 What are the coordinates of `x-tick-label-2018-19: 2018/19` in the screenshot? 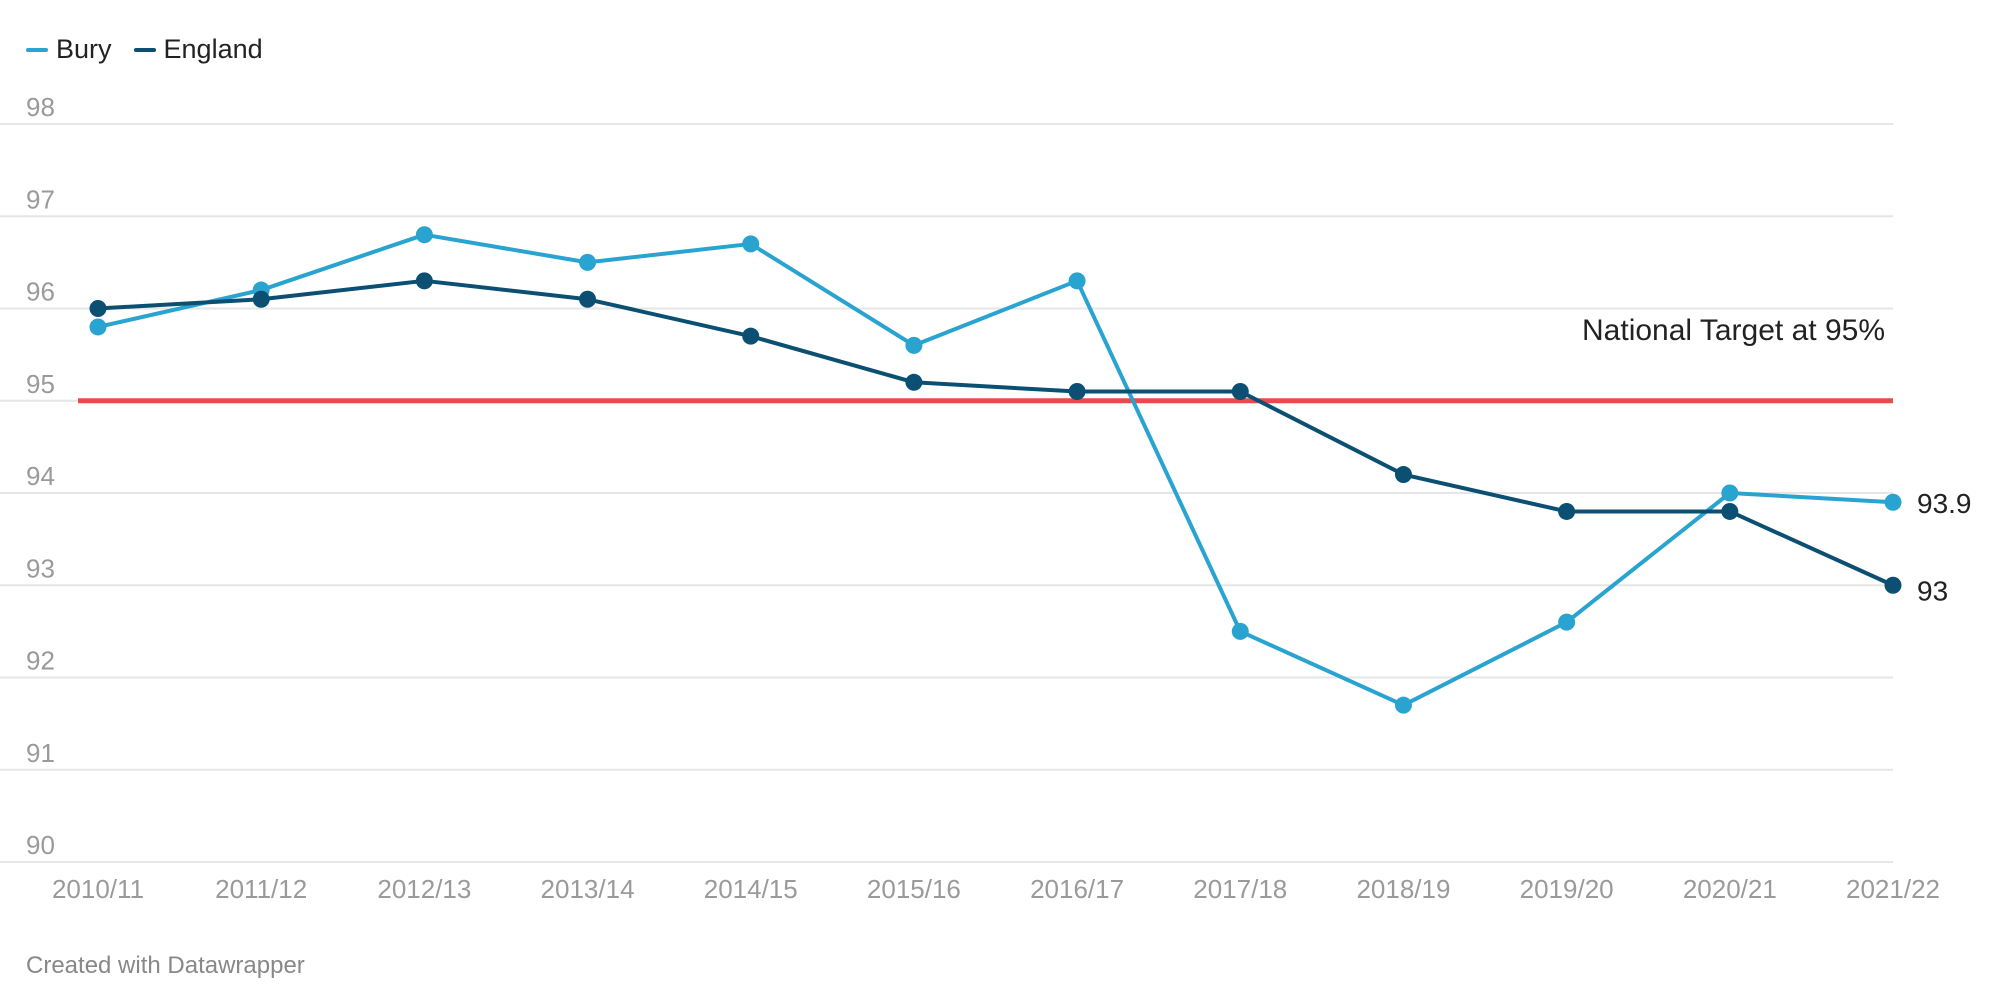 It's located at (1403, 889).